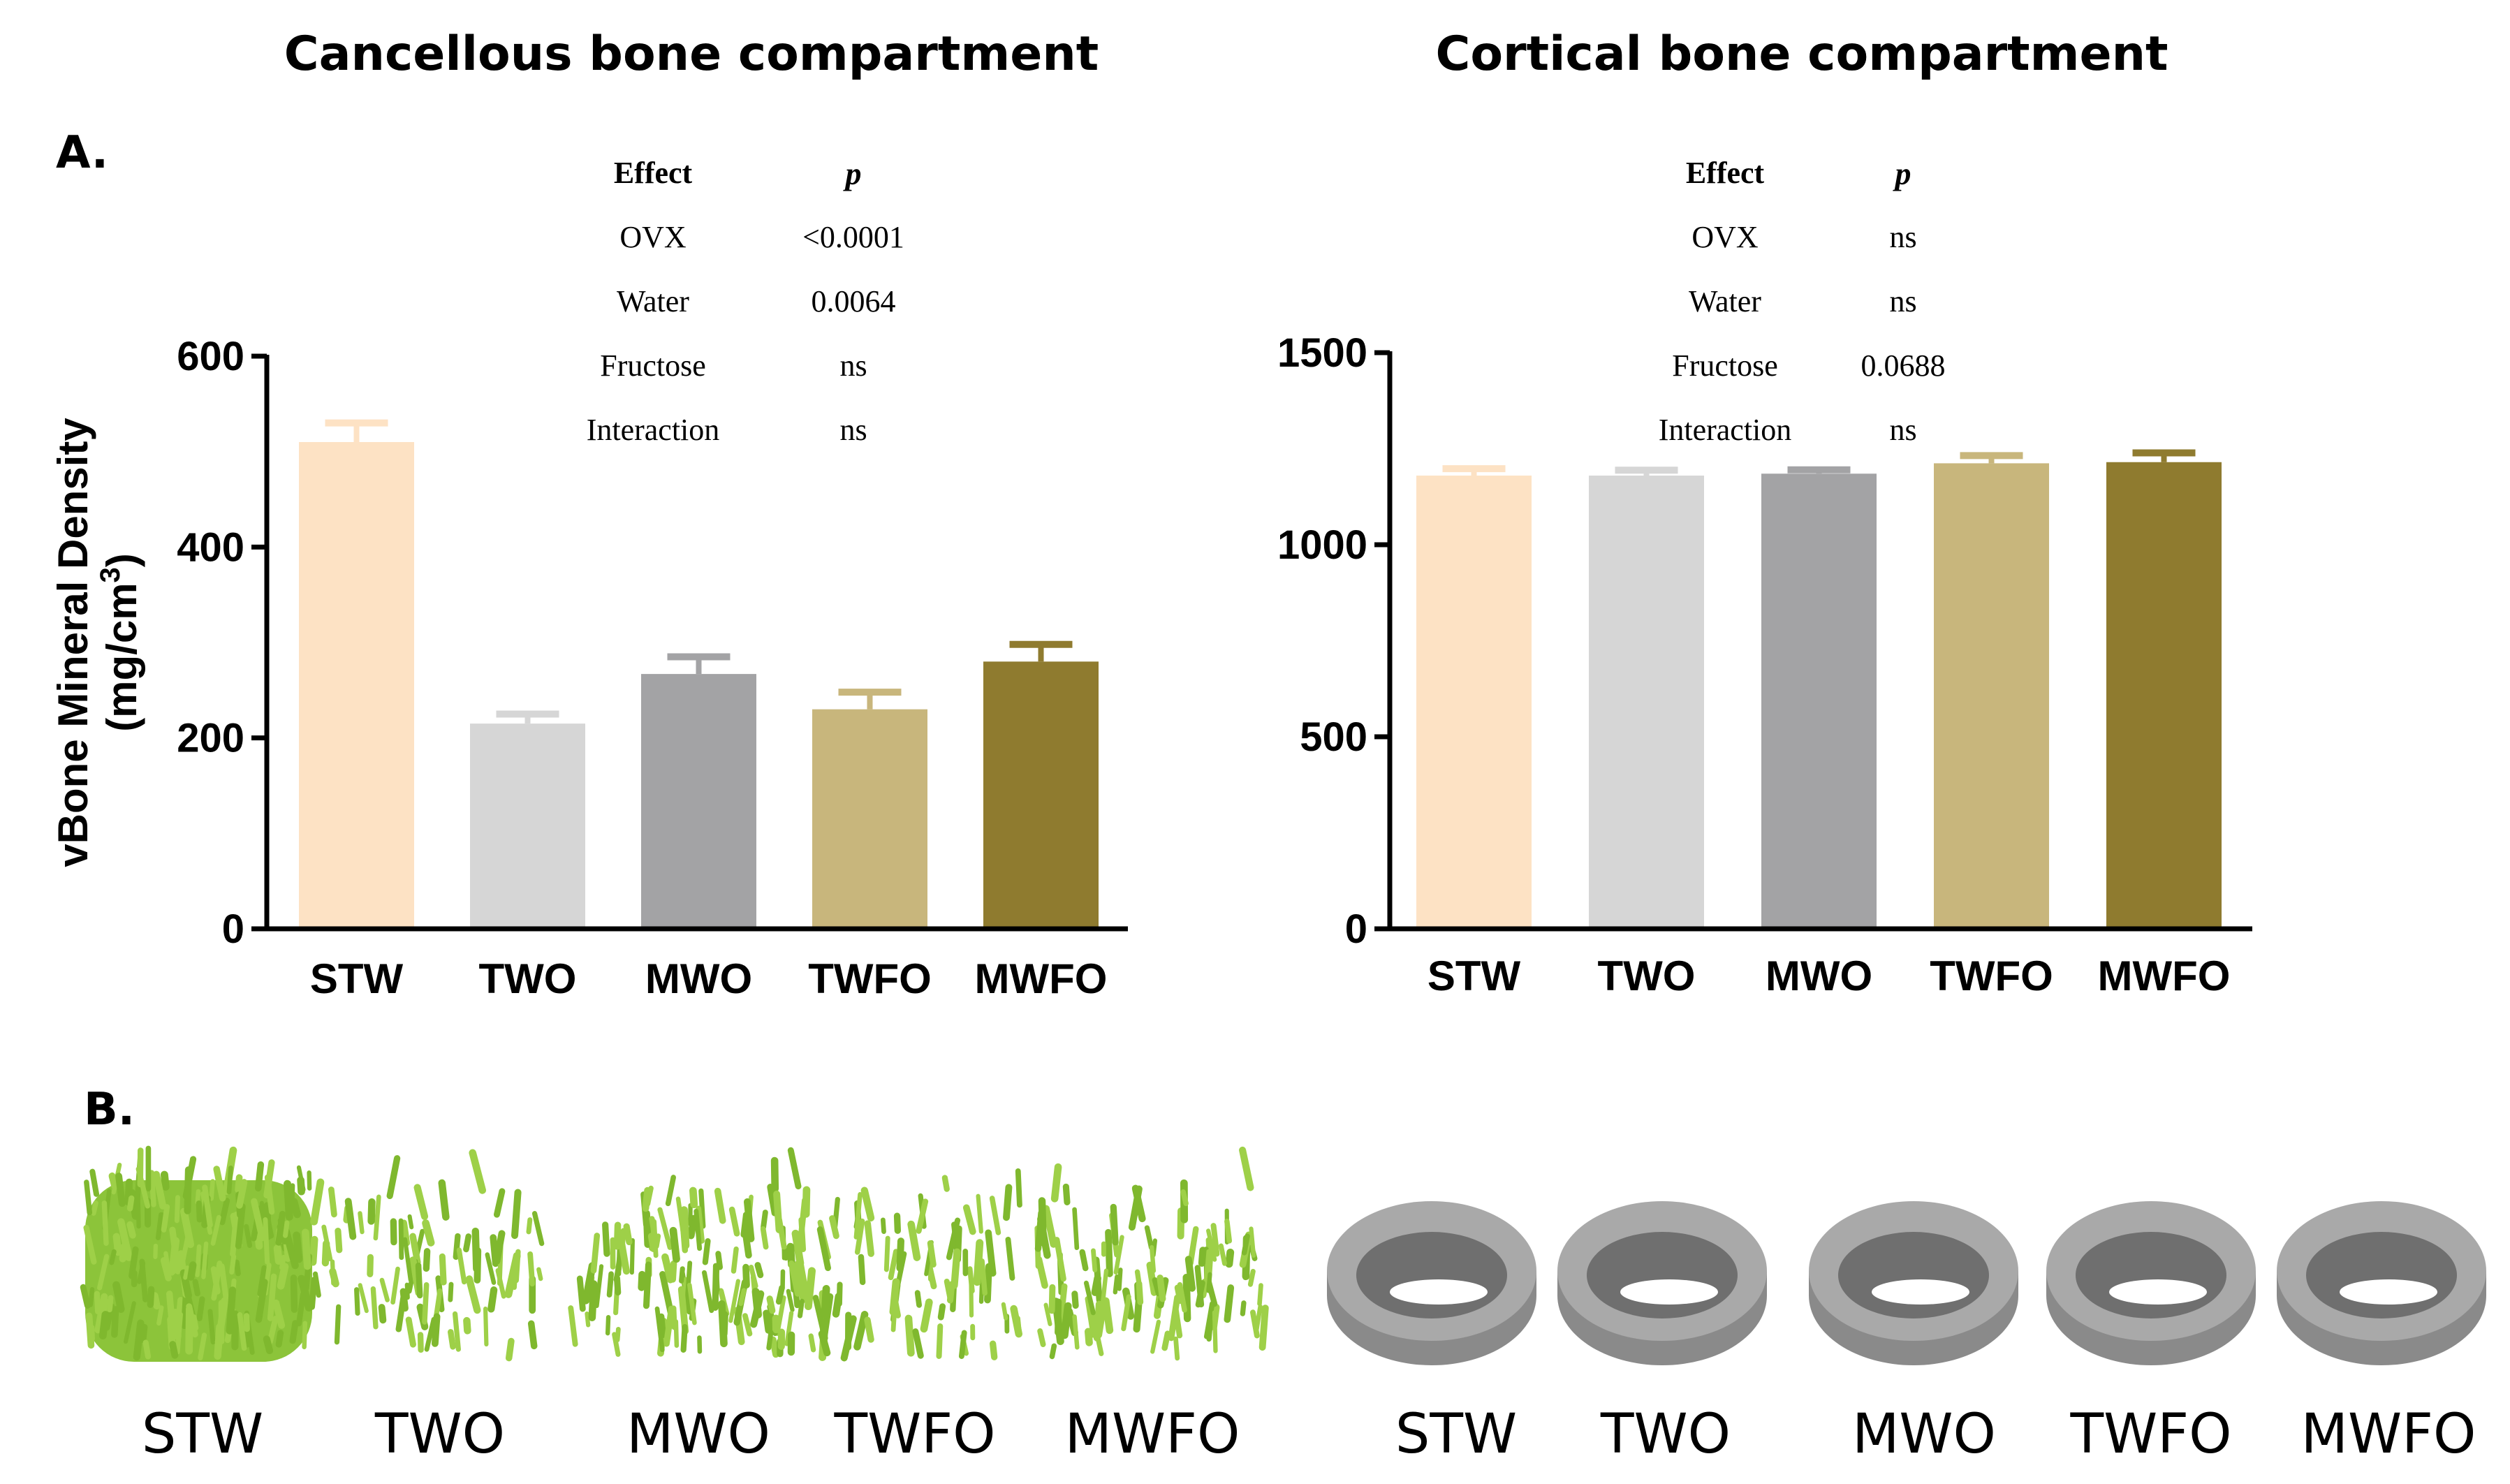 Image resolution: width=2510 pixels, height=1484 pixels. Describe the element at coordinates (853, 237) in the screenshot. I see `stats-p: <0.0001` at that location.